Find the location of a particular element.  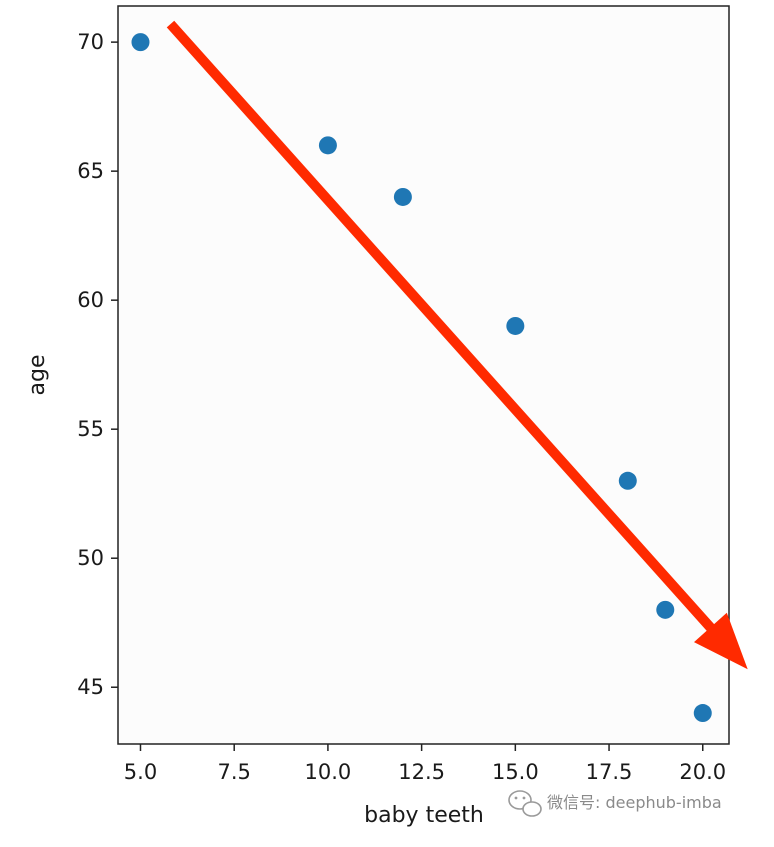

y-tick-label: 65 is located at coordinates (90, 171).